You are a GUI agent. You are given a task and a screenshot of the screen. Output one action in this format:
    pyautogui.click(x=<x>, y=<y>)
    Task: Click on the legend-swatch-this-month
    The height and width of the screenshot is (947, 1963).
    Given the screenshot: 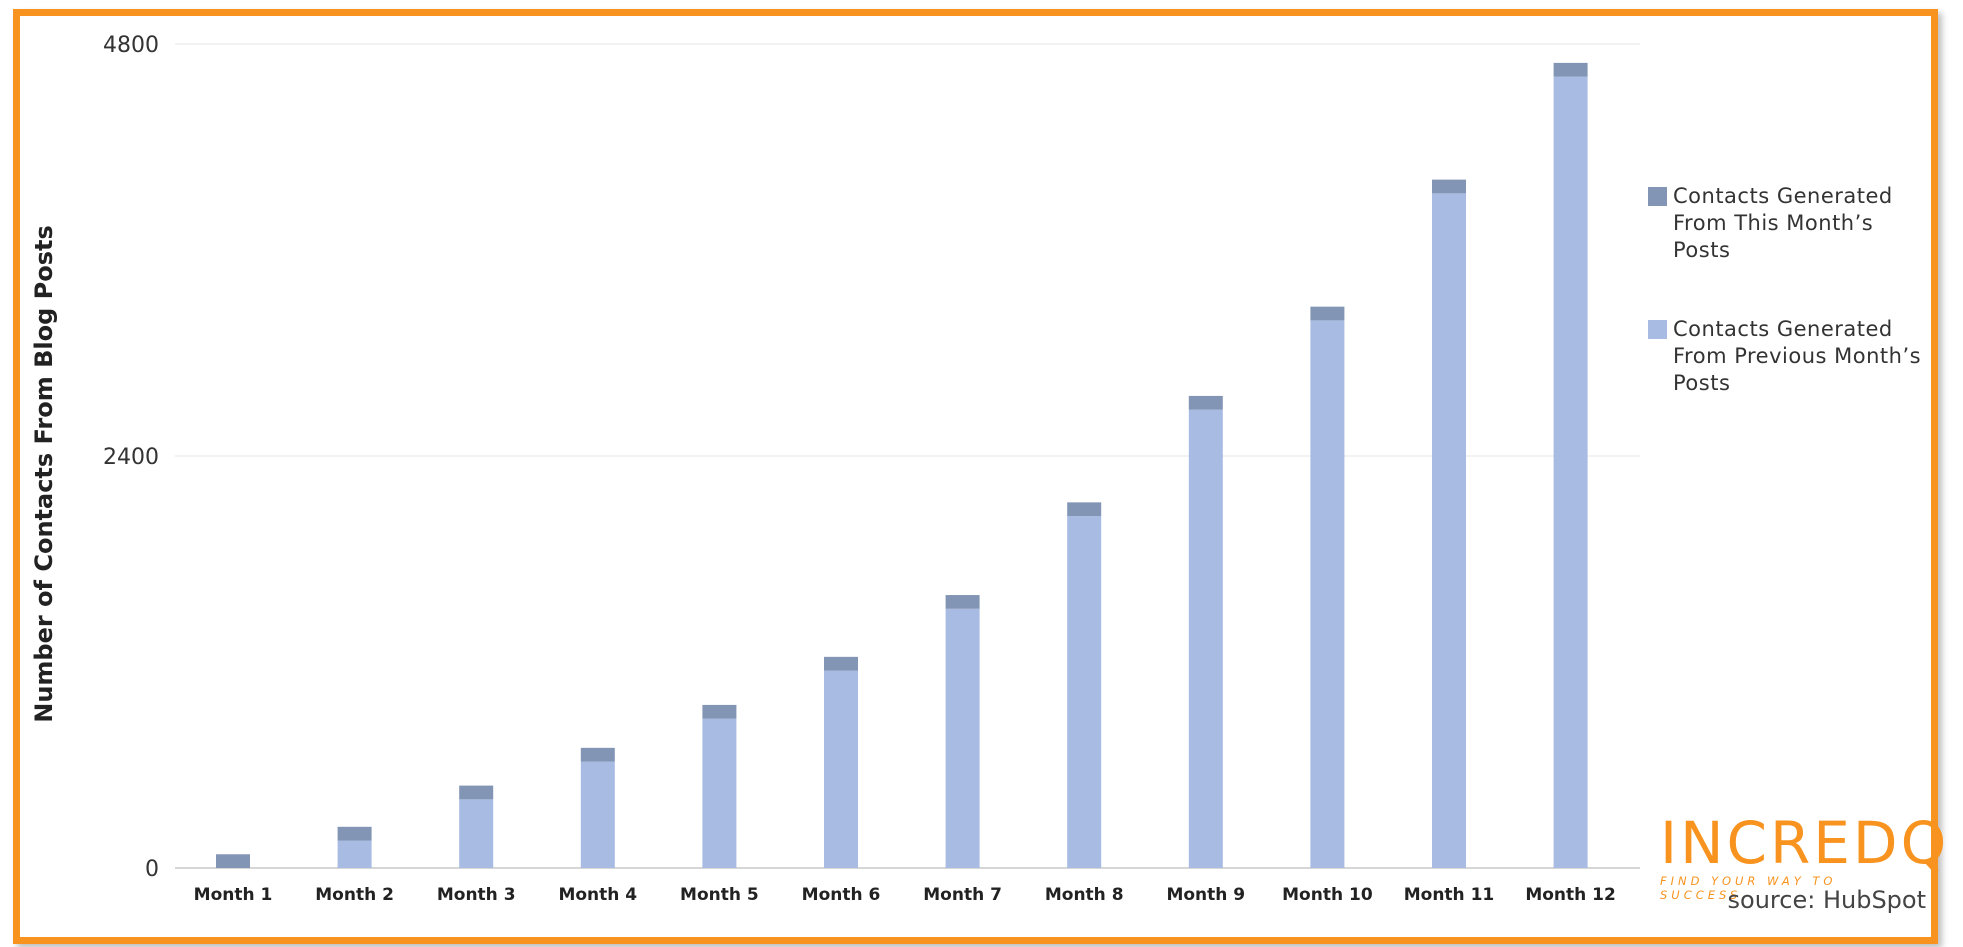 What is the action you would take?
    pyautogui.click(x=1657, y=196)
    